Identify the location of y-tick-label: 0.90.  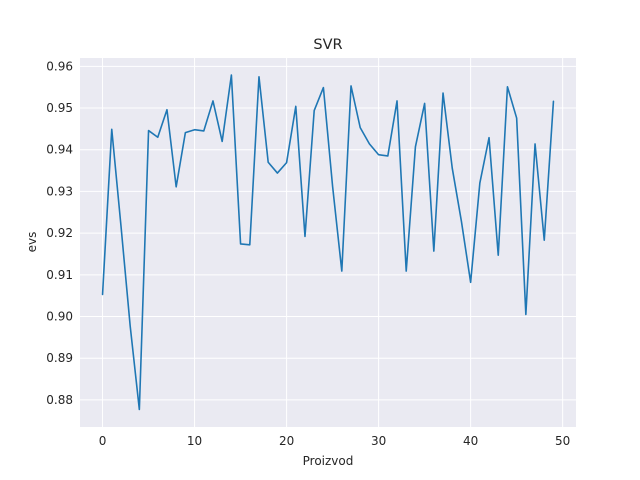
(59, 317).